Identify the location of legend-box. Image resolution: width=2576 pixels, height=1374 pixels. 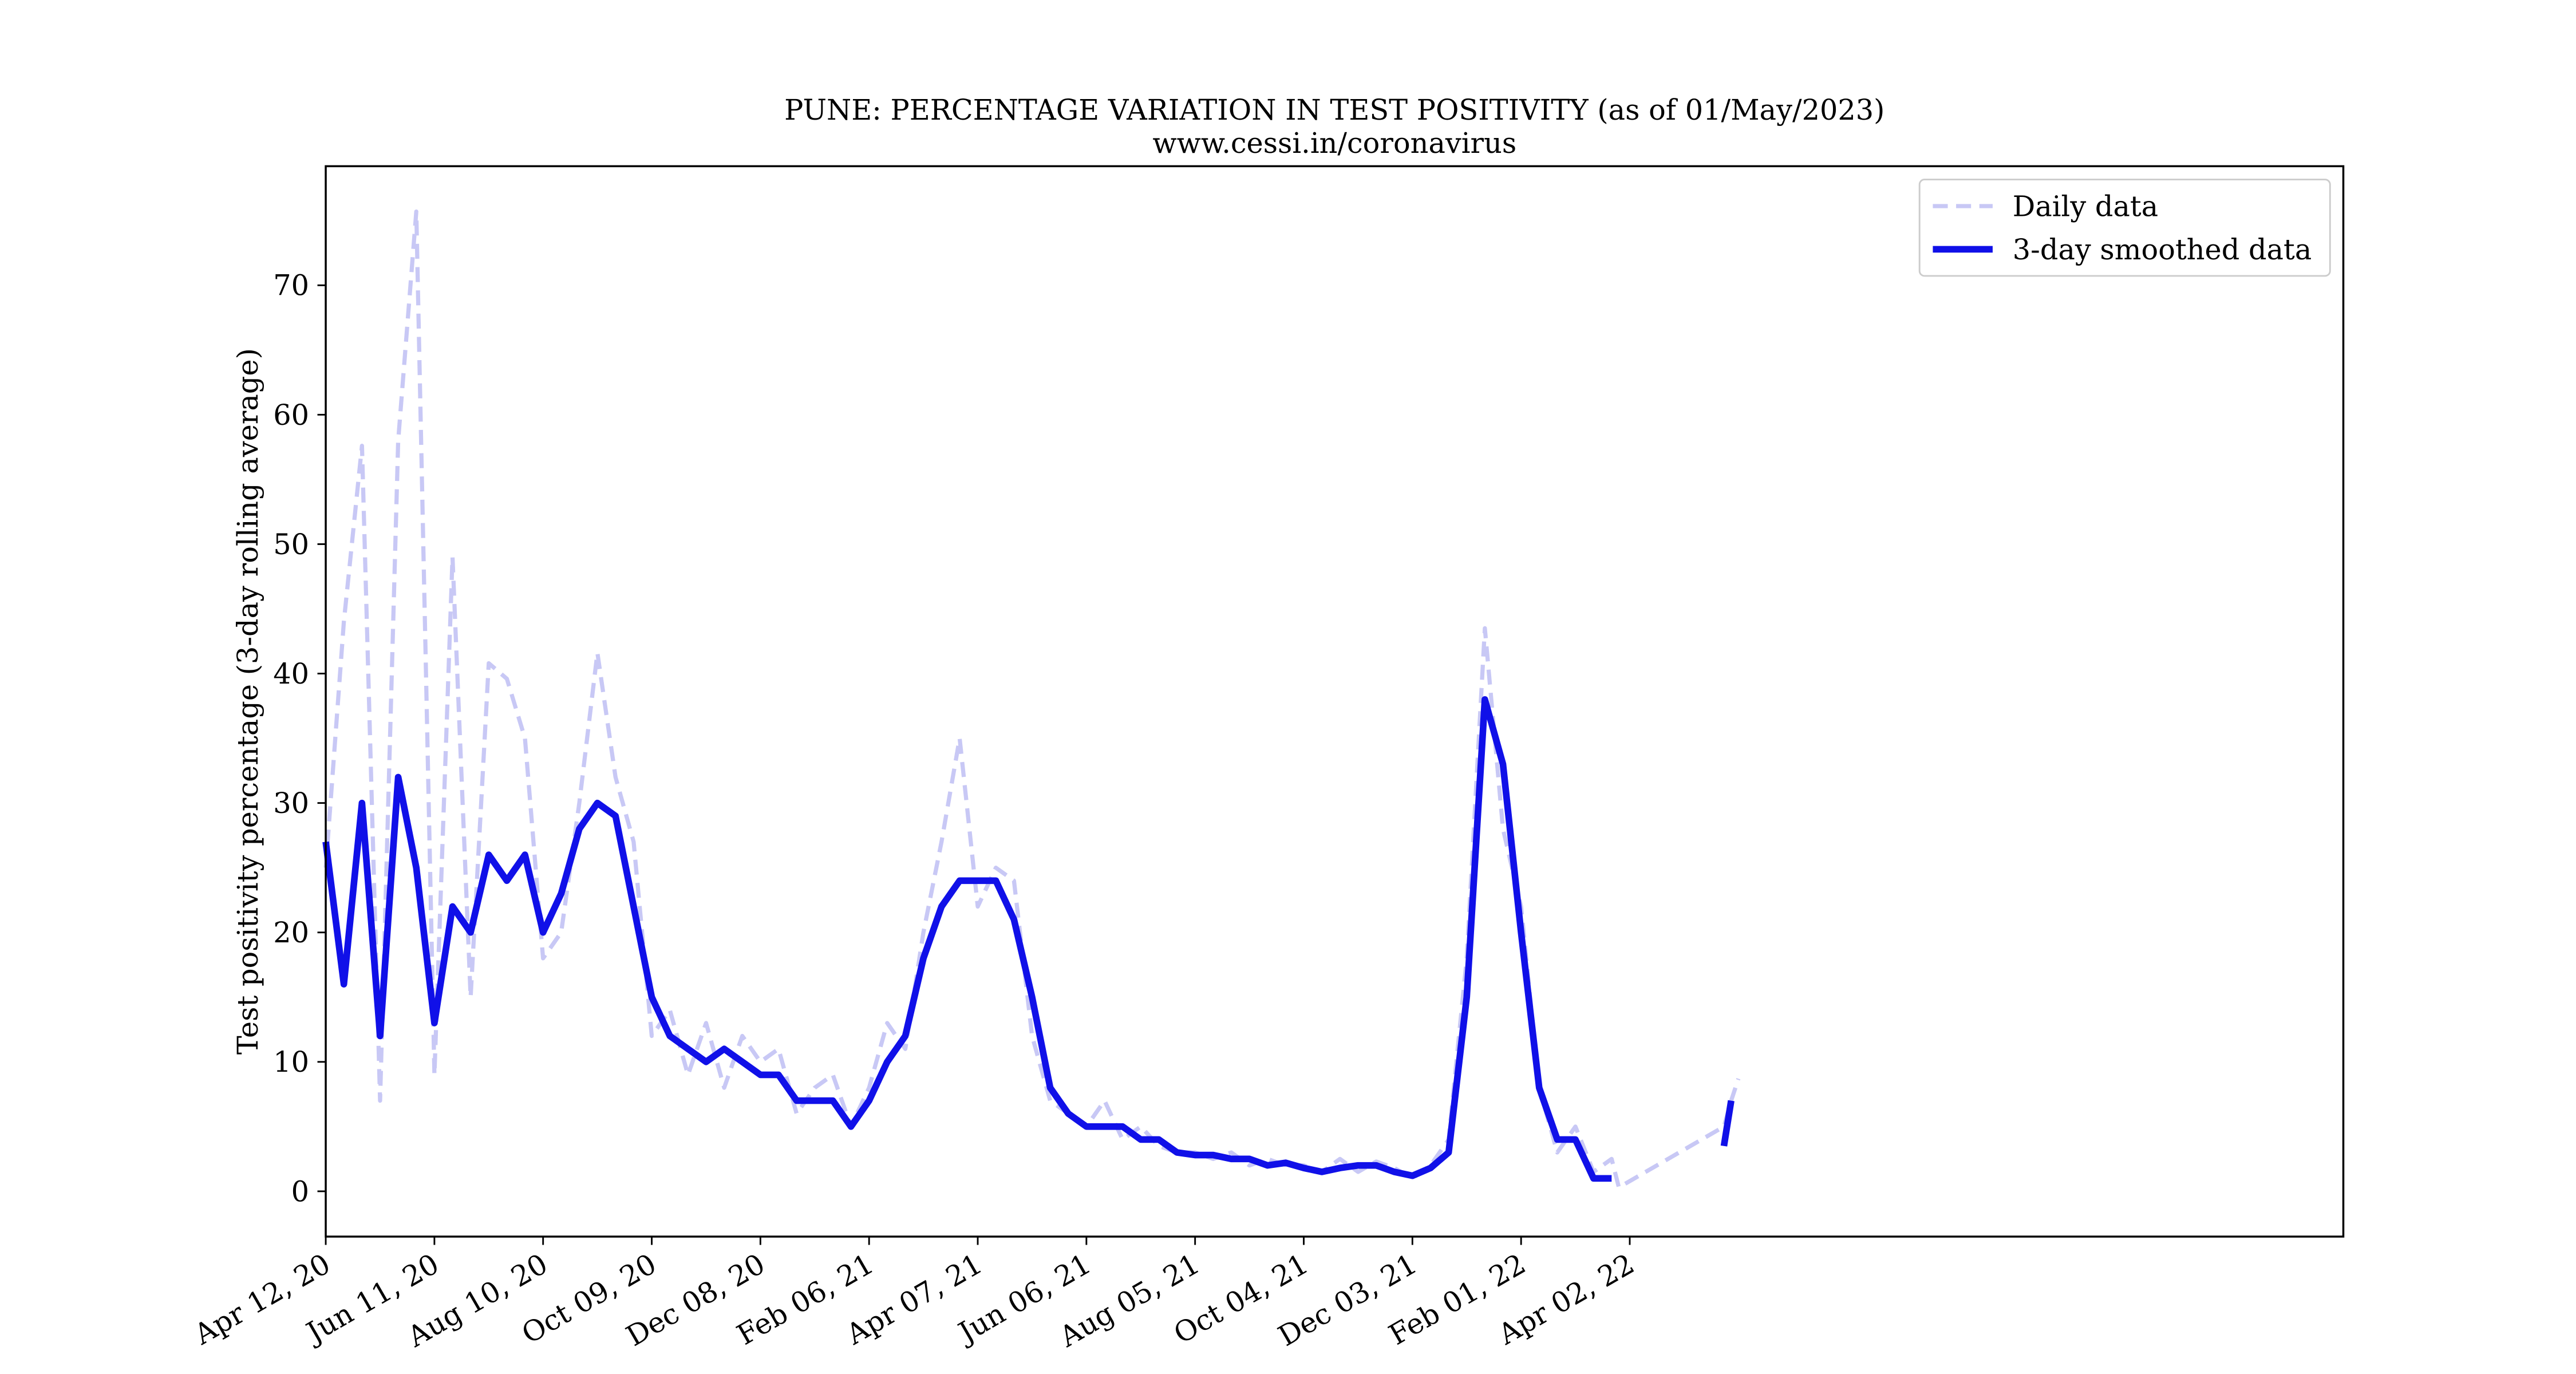
(2124, 228).